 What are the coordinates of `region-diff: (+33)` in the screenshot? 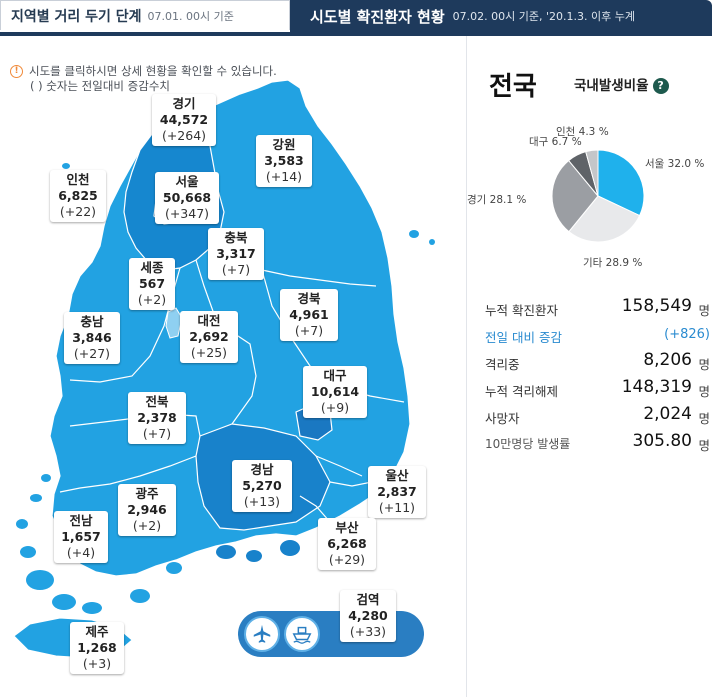 It's located at (368, 631).